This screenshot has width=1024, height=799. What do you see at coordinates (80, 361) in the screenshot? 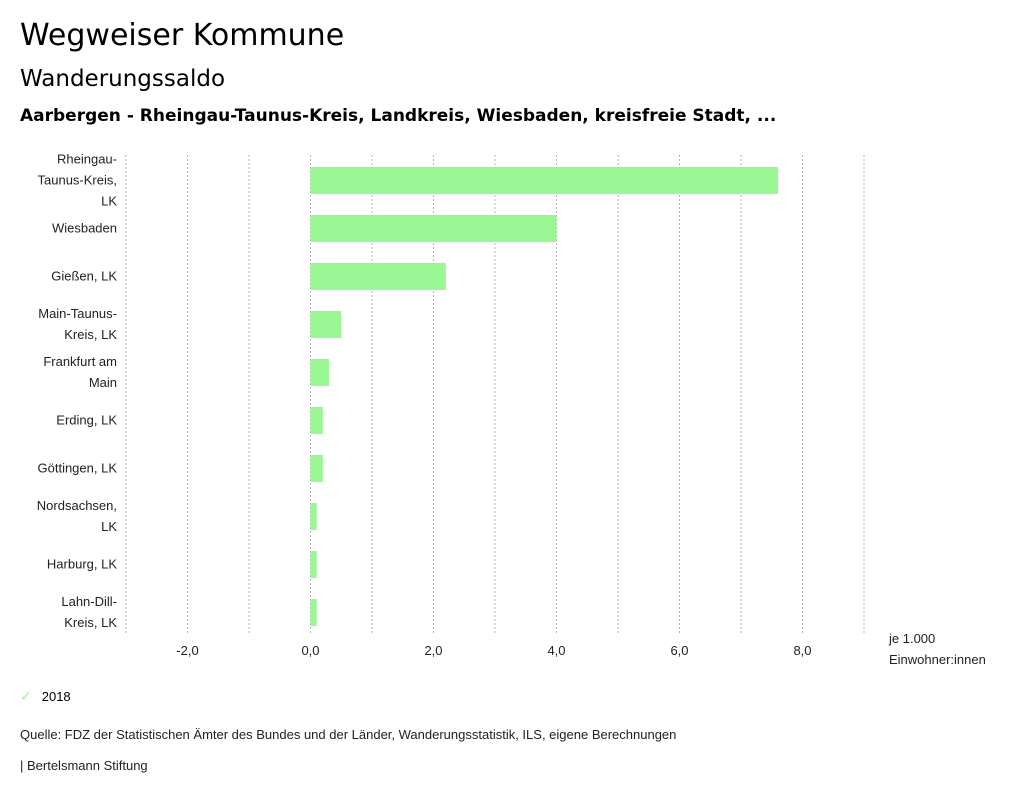
I see `category-label: Frankfurt am` at bounding box center [80, 361].